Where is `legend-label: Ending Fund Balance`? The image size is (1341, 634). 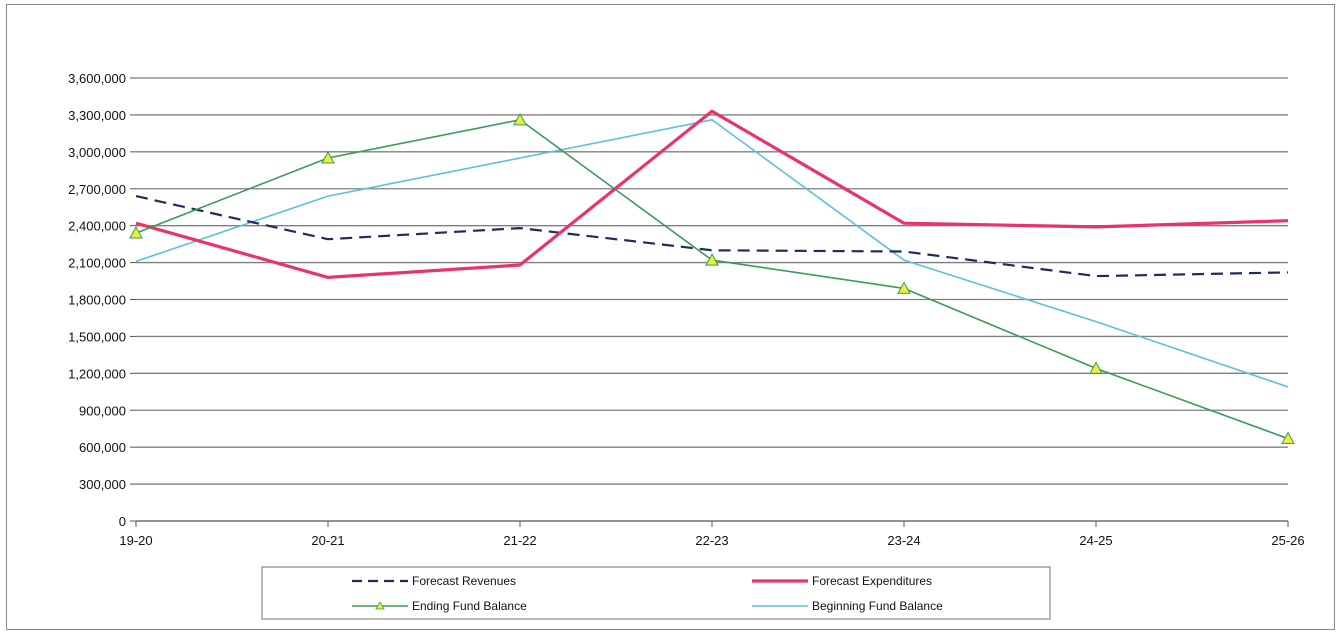
legend-label: Ending Fund Balance is located at coordinates (469, 606).